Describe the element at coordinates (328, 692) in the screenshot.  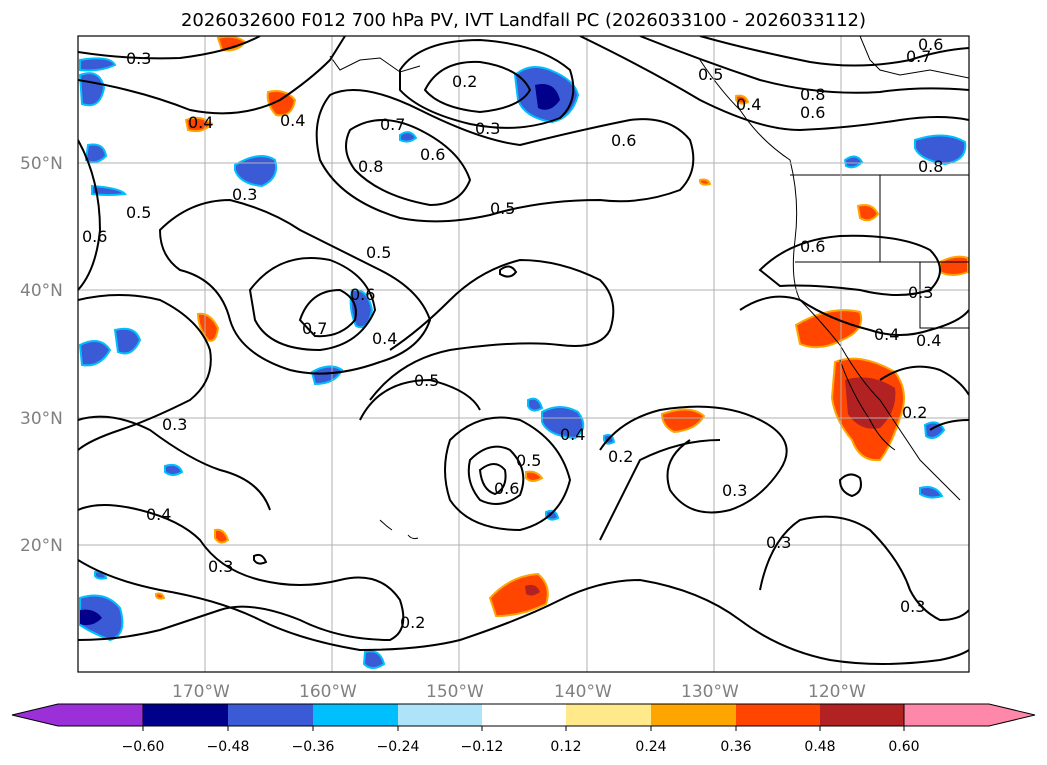
I see `lon-tick-160w: 160°W` at that location.